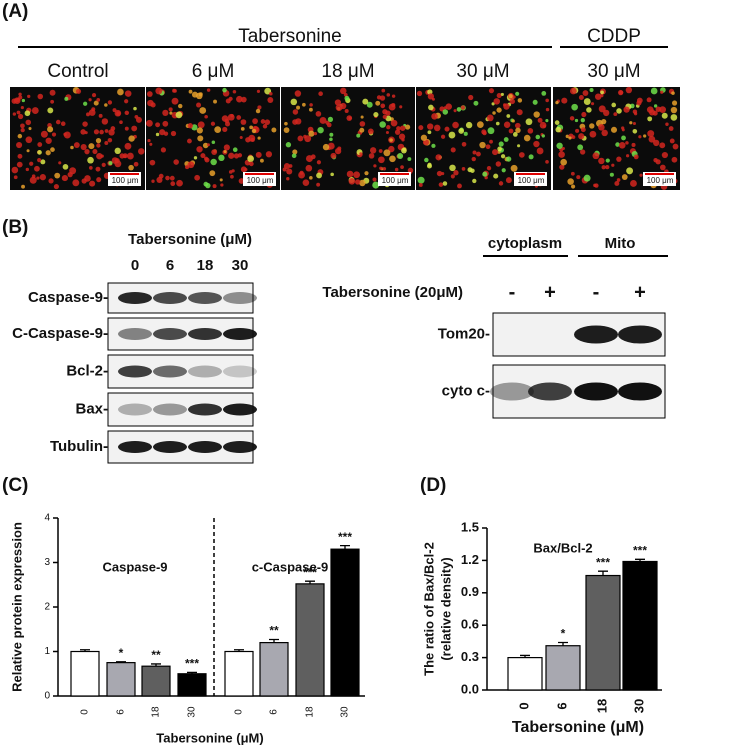 The width and height of the screenshot is (732, 746). What do you see at coordinates (192, 664) in the screenshot?
I see `significance: ***` at bounding box center [192, 664].